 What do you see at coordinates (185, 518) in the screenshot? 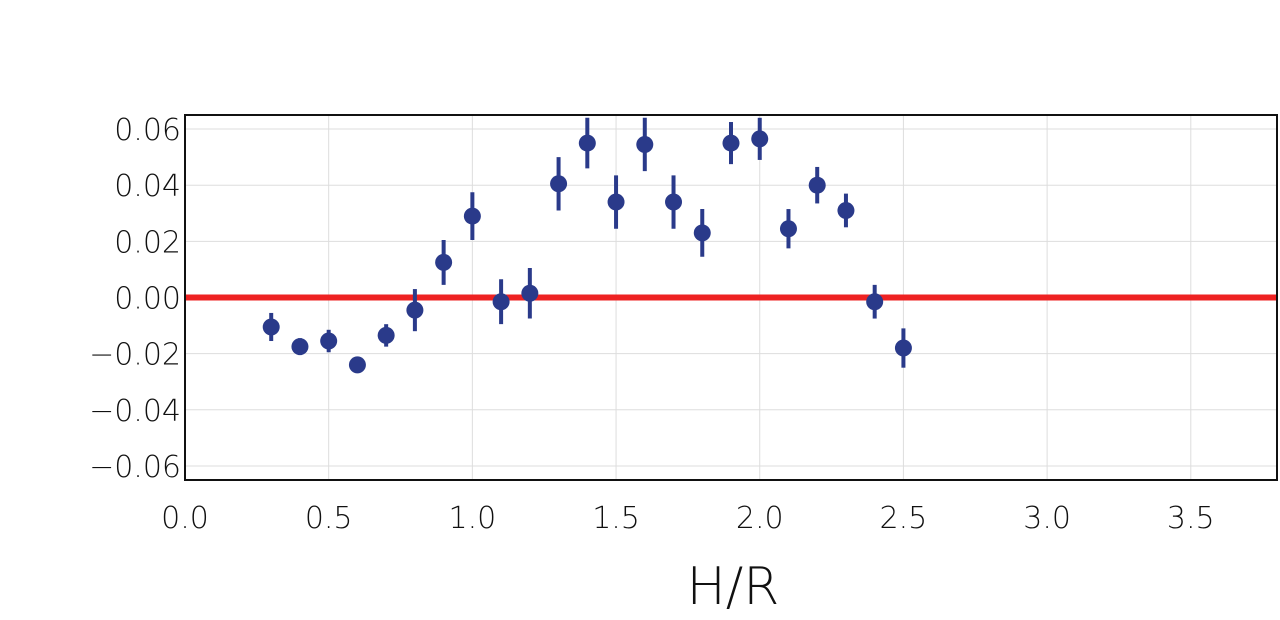
I see `x-tick-label: 0.0` at bounding box center [185, 518].